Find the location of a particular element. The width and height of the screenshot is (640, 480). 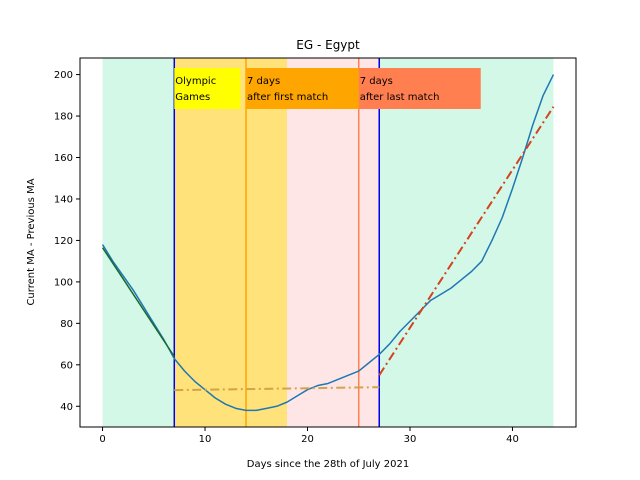

x-tick-label: 40 is located at coordinates (512, 439).